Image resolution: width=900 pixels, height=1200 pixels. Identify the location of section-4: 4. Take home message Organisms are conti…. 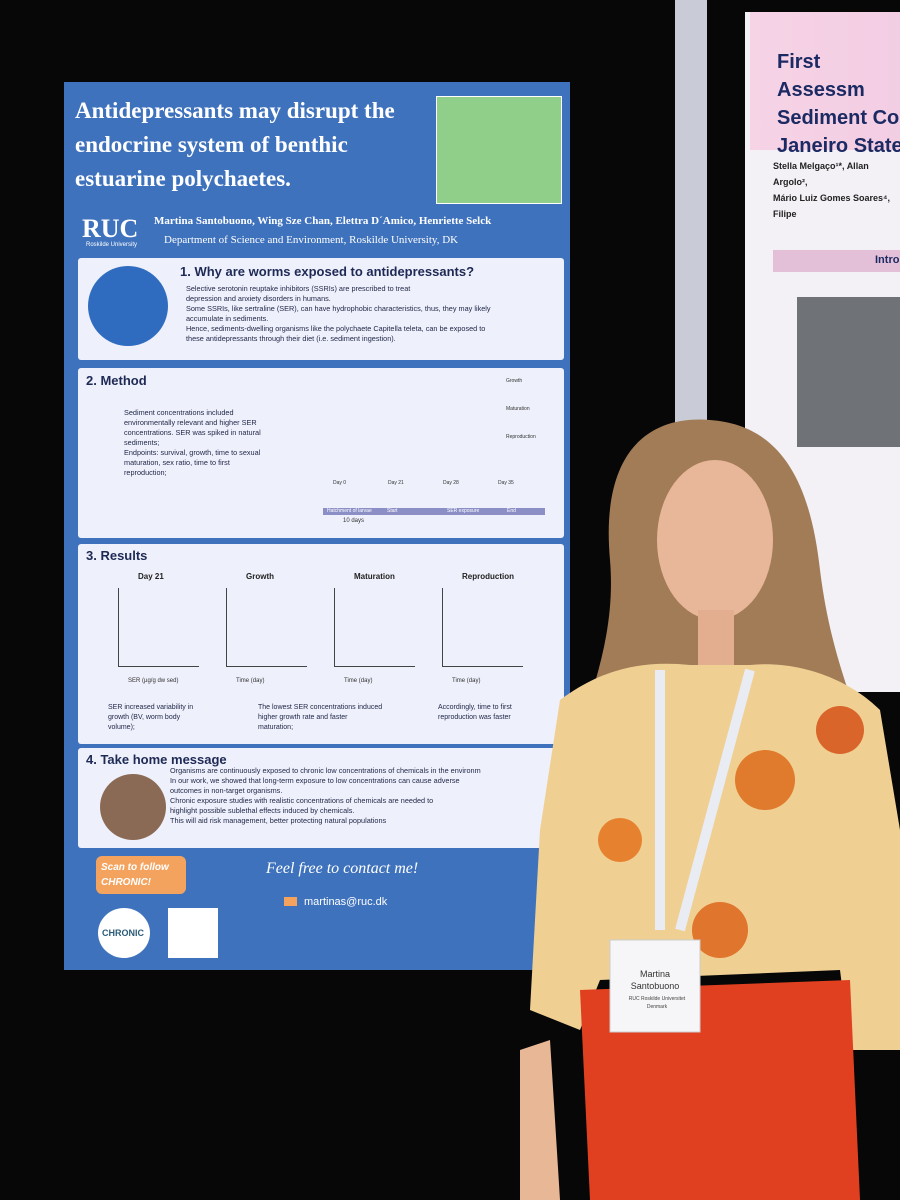
(321, 798).